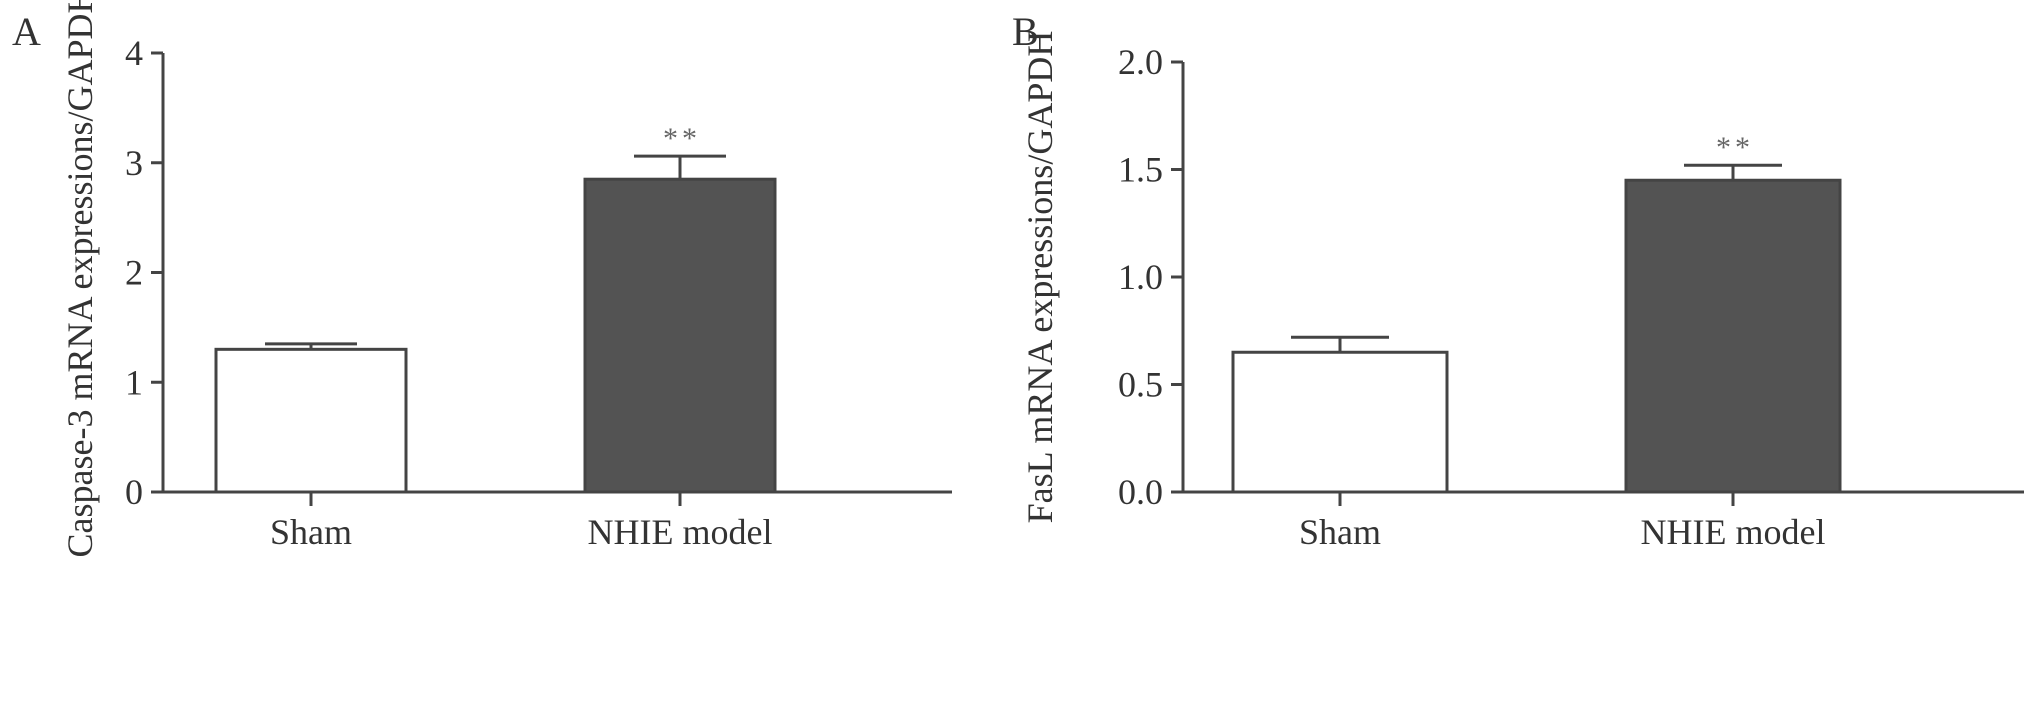 This screenshot has height=712, width=2031. Describe the element at coordinates (1140, 170) in the screenshot. I see `y-tick-label: 1.5` at that location.